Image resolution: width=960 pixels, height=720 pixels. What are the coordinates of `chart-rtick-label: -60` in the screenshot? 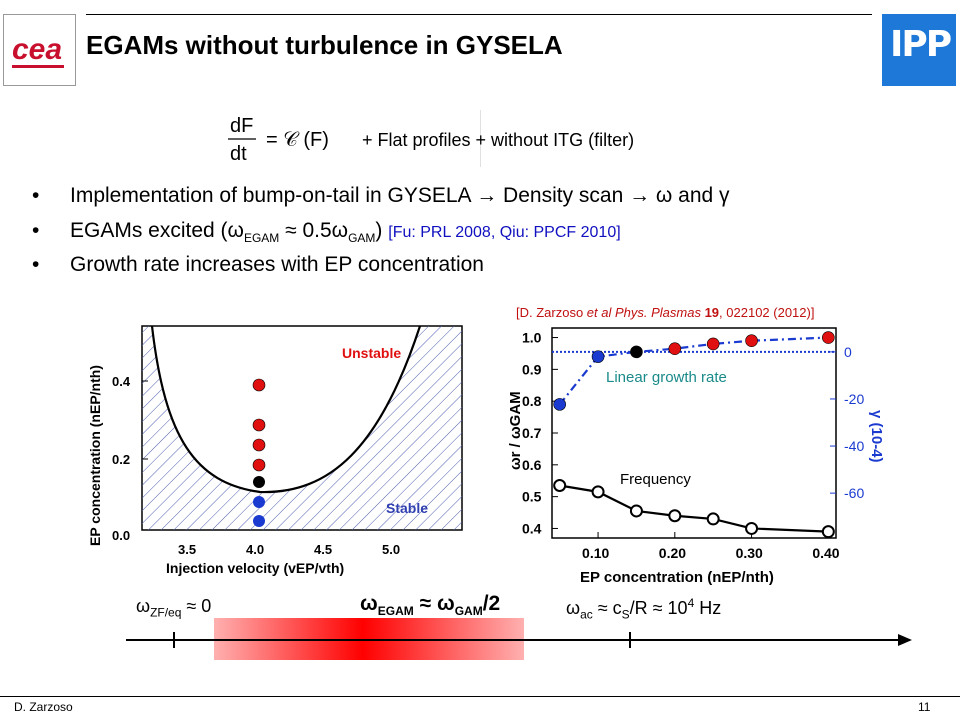 It's located at (854, 493).